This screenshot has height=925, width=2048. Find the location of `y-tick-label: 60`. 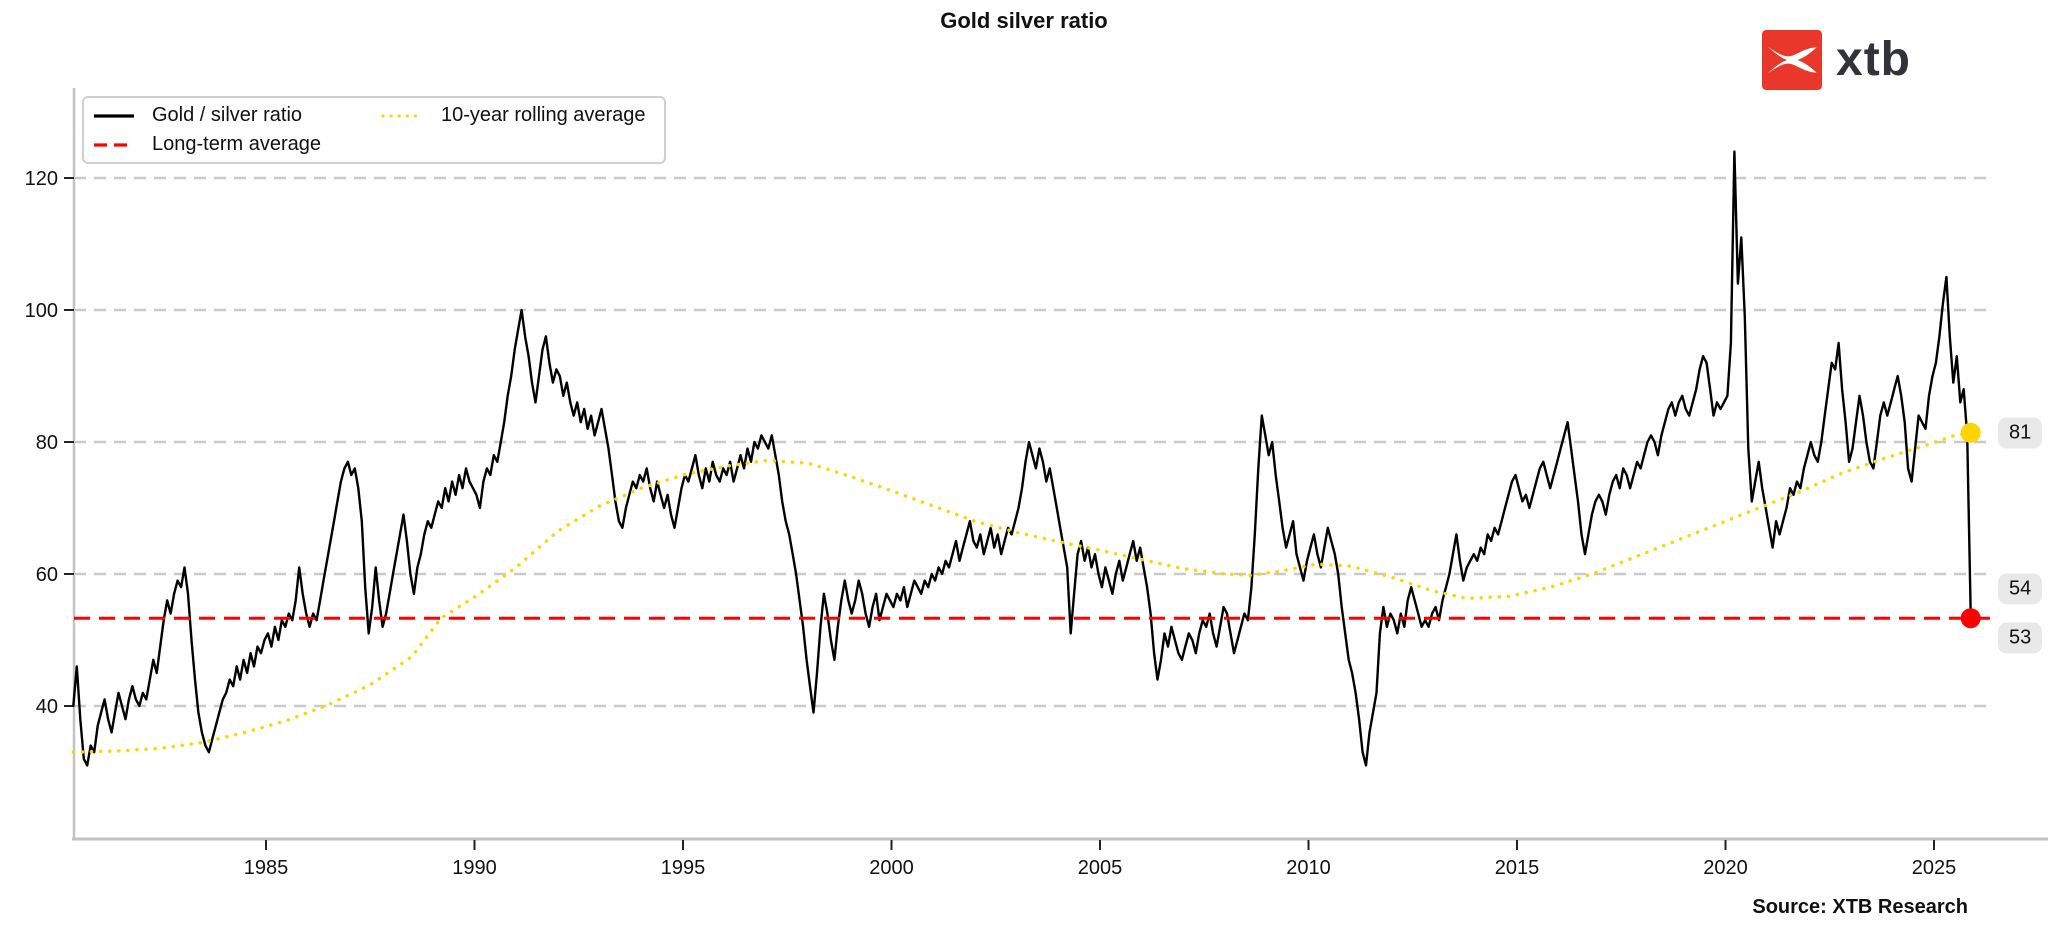

y-tick-label: 60 is located at coordinates (47, 575).